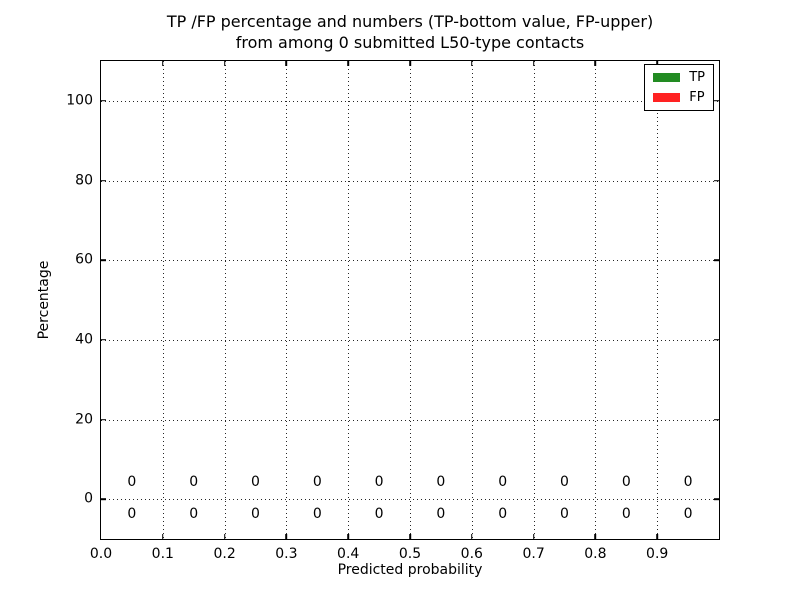 Image resolution: width=800 pixels, height=600 pixels. I want to click on x-tick-label: 0.6, so click(471, 554).